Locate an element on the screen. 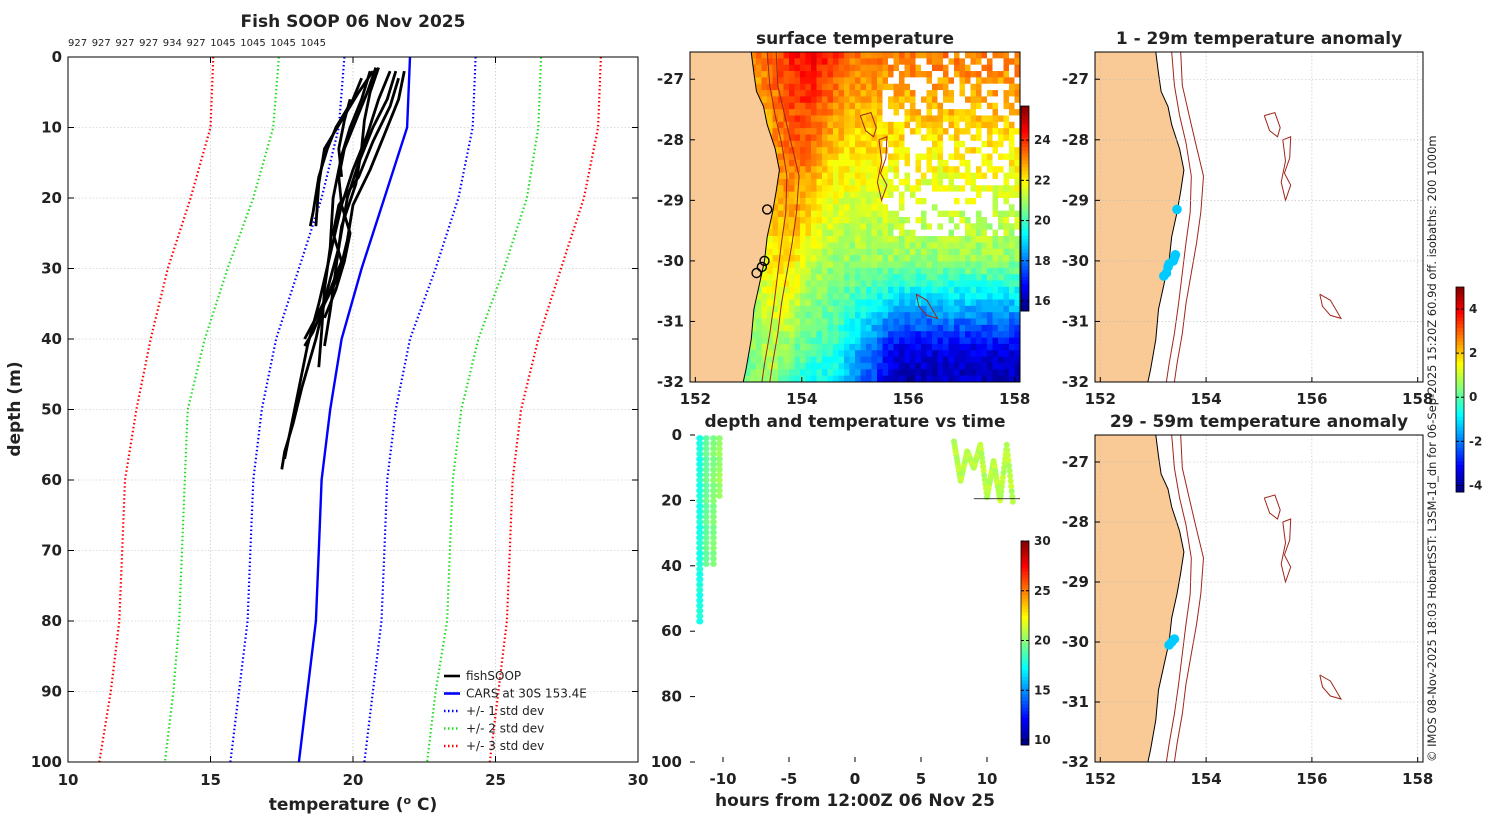 The image size is (1500, 824). map-x-tick-label-156: 156 is located at coordinates (908, 399).